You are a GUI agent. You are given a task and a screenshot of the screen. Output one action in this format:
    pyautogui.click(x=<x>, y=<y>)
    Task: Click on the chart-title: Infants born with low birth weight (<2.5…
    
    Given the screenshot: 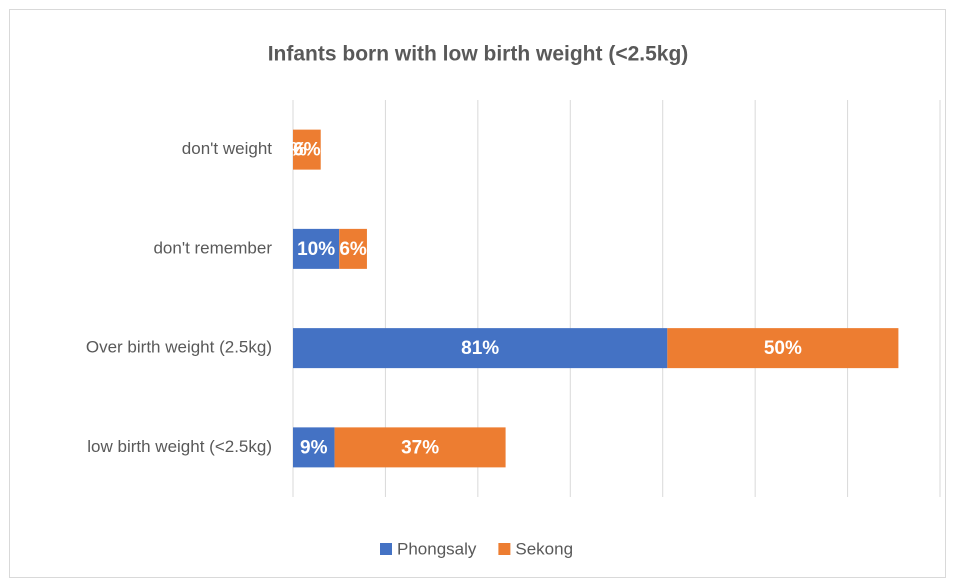 What is the action you would take?
    pyautogui.click(x=478, y=54)
    